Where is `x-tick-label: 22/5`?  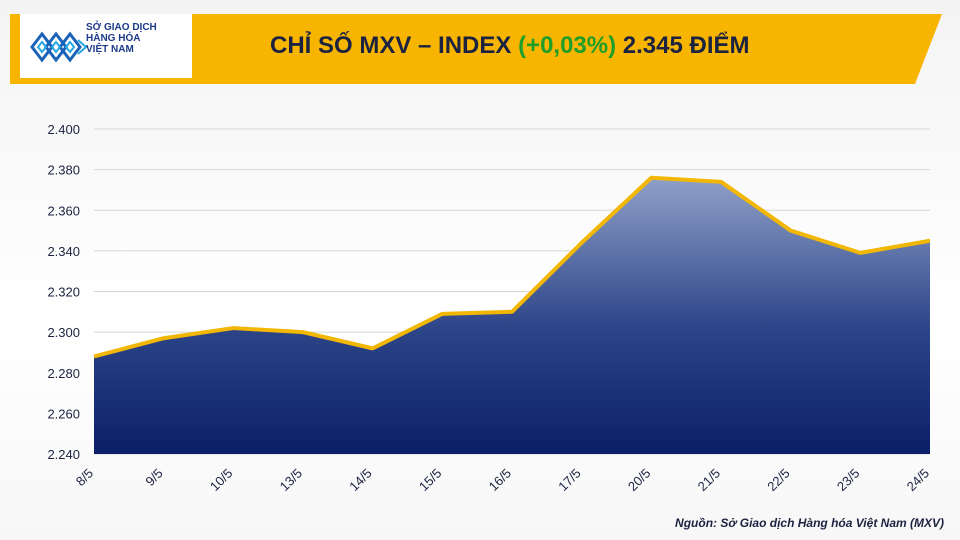 x-tick-label: 22/5 is located at coordinates (778, 480).